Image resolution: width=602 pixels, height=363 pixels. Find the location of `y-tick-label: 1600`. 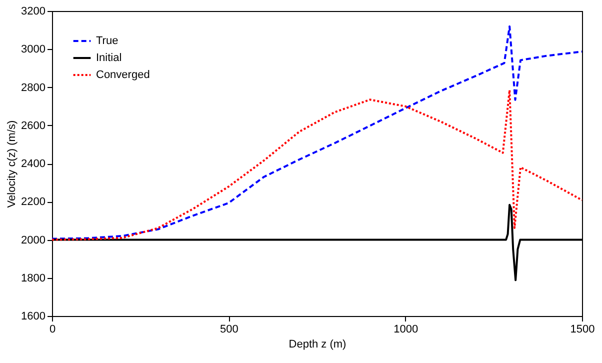

y-tick-label: 1600 is located at coordinates (33, 316).